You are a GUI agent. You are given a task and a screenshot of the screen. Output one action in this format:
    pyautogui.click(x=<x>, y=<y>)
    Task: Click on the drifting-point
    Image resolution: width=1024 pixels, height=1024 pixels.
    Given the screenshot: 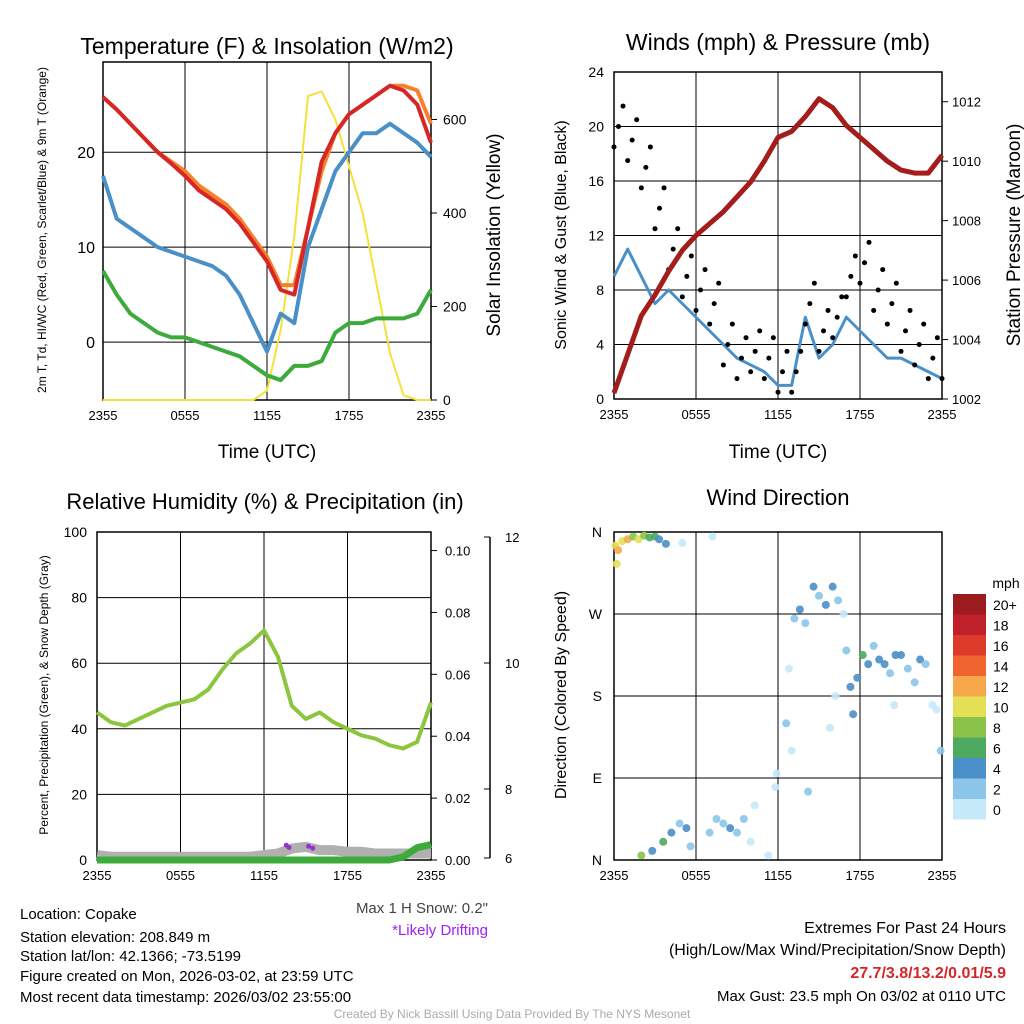 What is the action you would take?
    pyautogui.click(x=289, y=848)
    